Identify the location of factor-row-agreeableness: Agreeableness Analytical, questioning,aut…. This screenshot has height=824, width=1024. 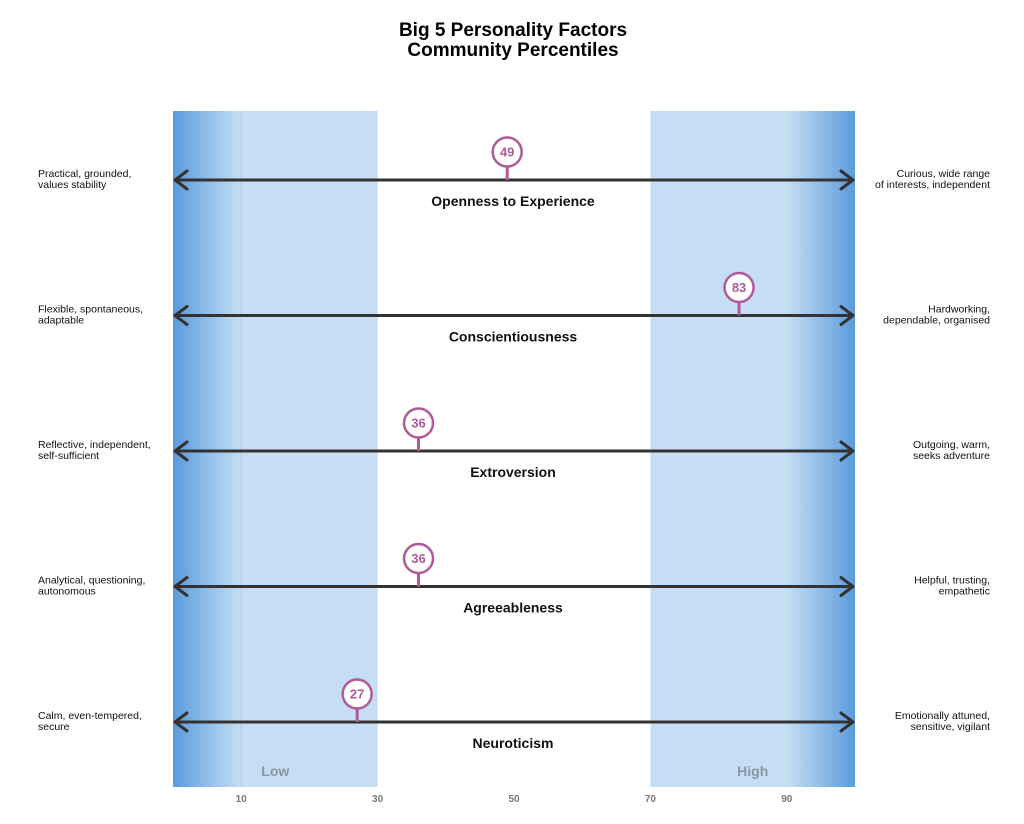
(514, 579).